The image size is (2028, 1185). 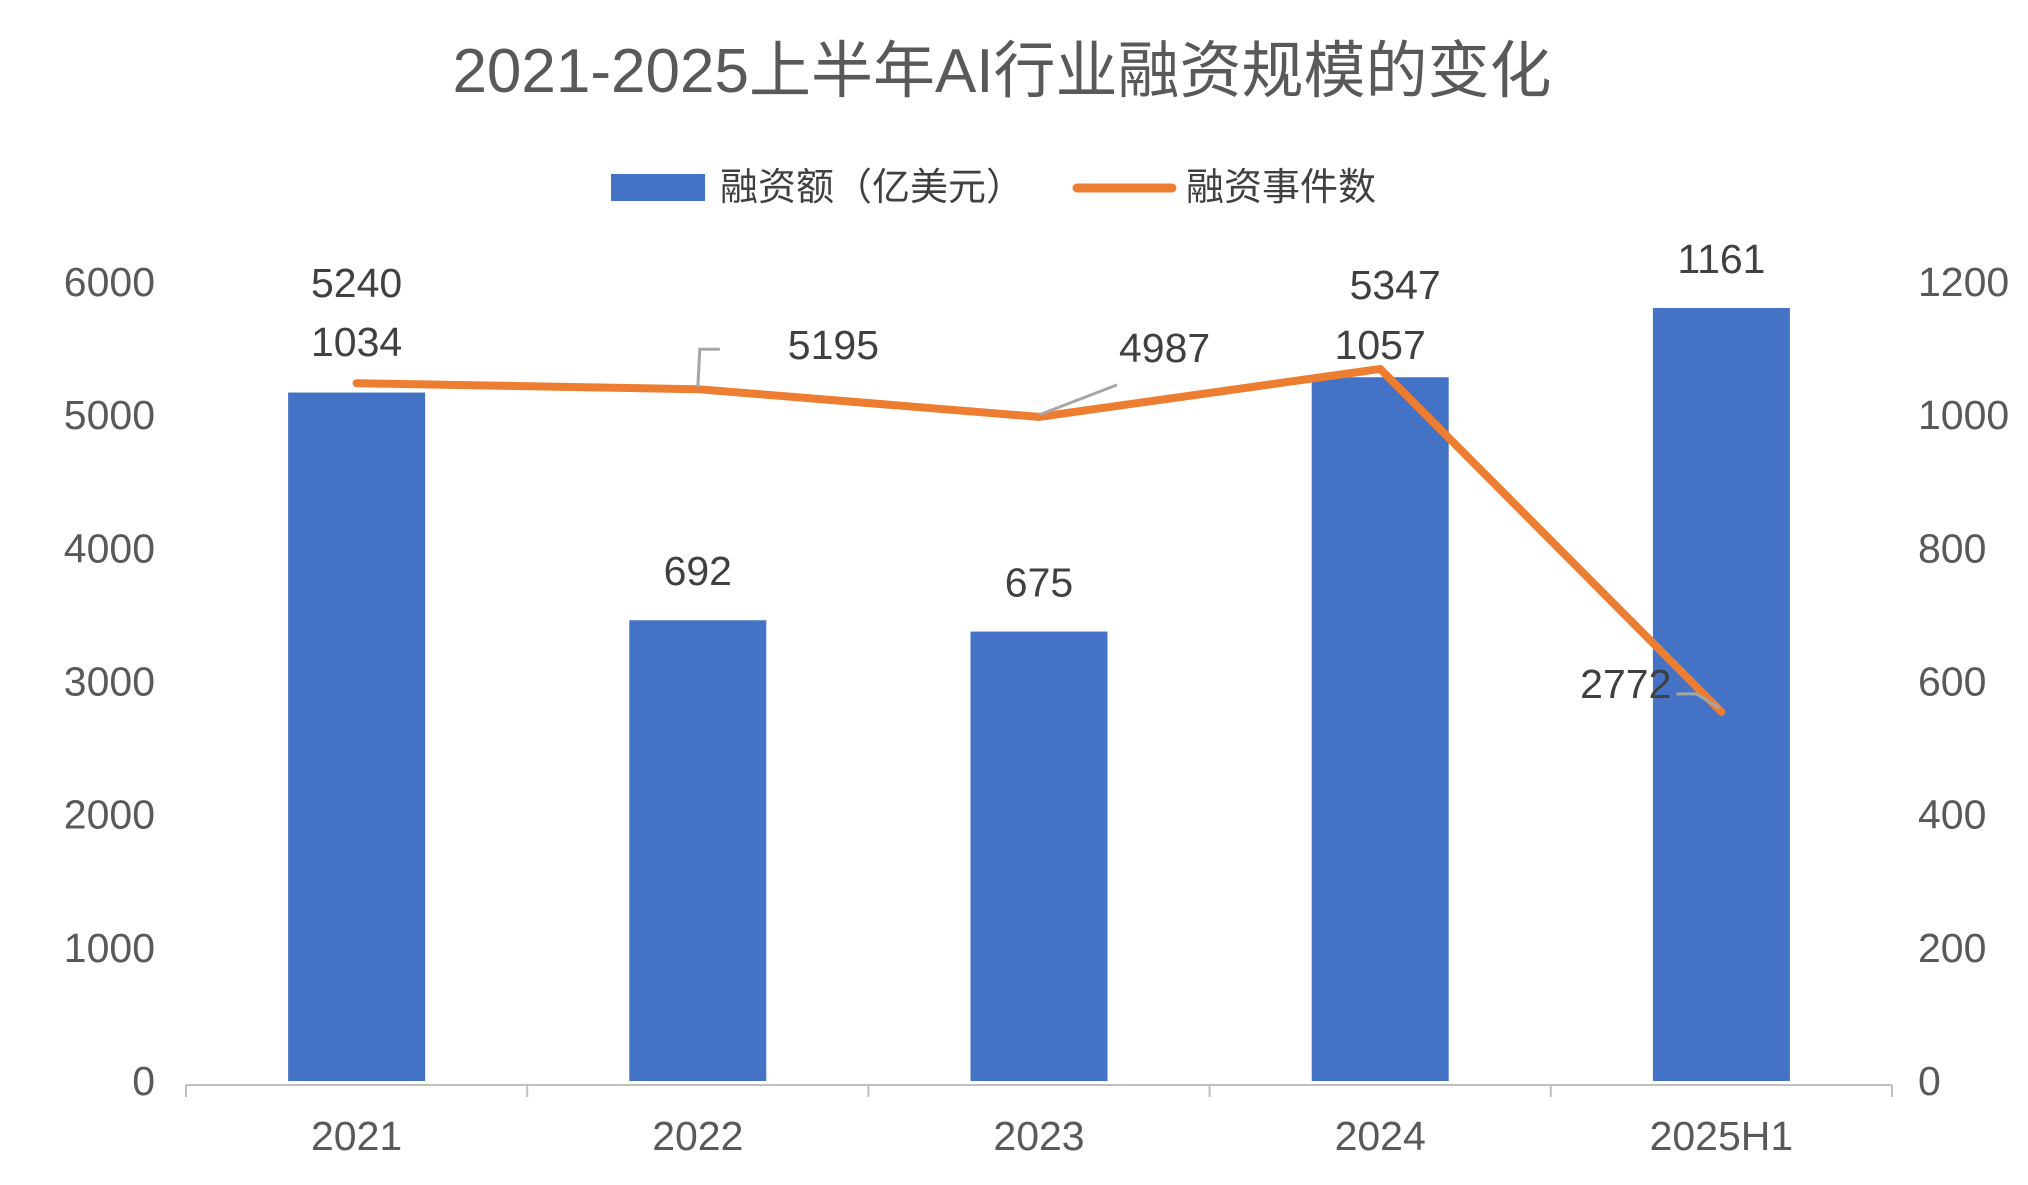 What do you see at coordinates (1039, 583) in the screenshot?
I see `bar-value-label: 675` at bounding box center [1039, 583].